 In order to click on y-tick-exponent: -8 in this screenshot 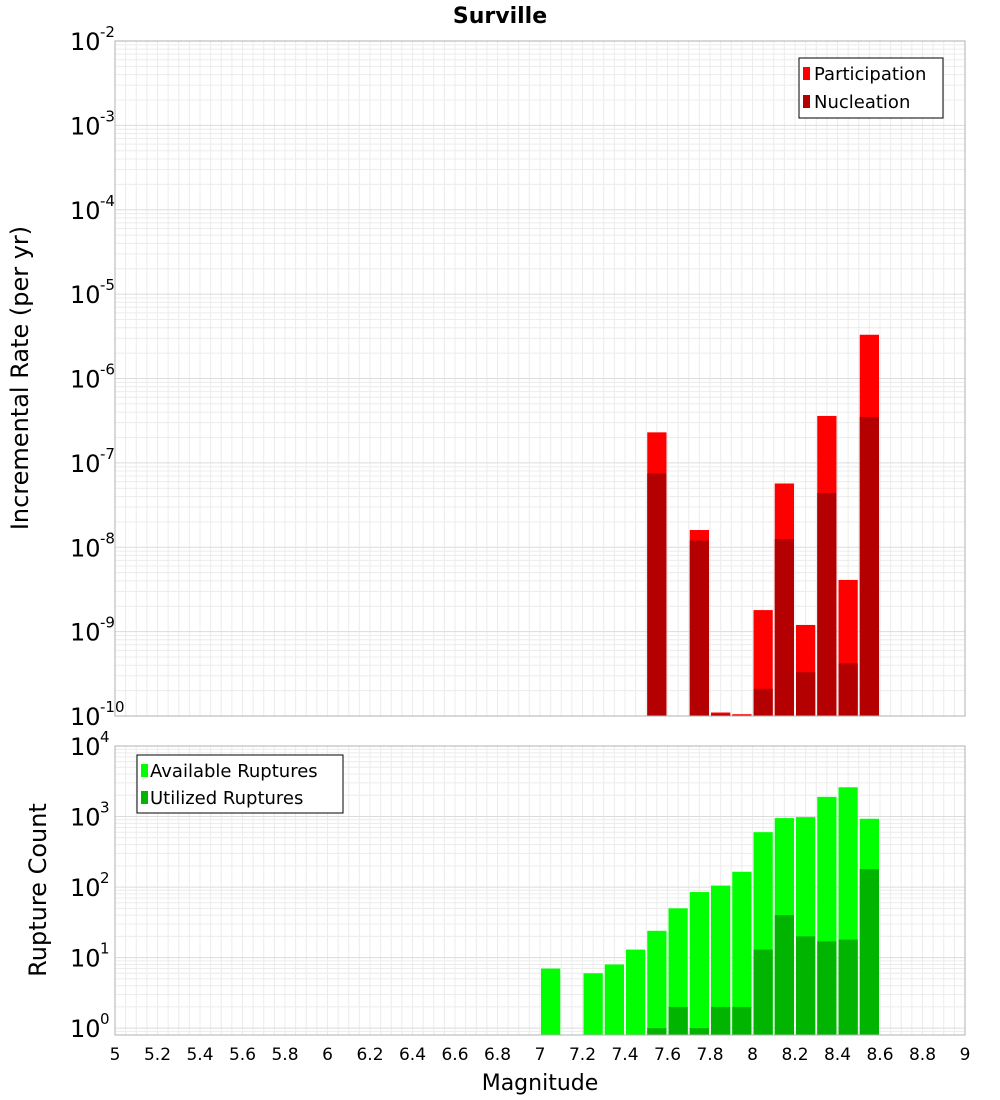, I will do `click(107, 538)`.